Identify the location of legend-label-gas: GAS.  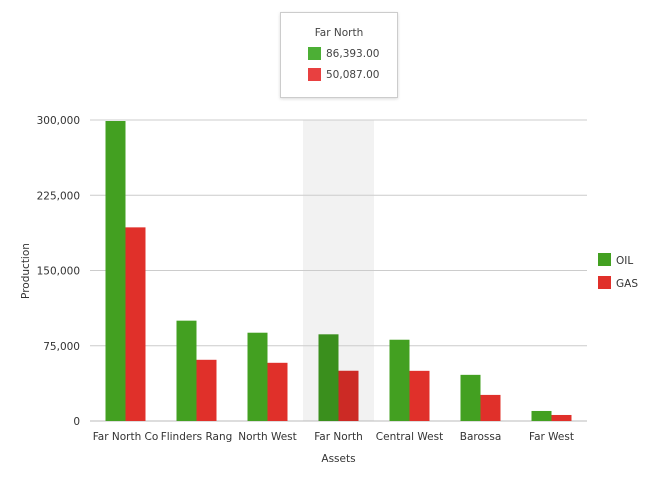
(627, 284).